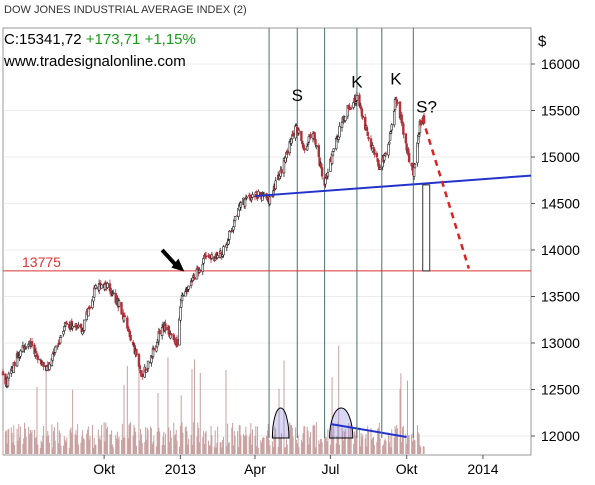 This screenshot has width=595, height=485. What do you see at coordinates (393, 186) in the screenshot?
I see `neckline` at bounding box center [393, 186].